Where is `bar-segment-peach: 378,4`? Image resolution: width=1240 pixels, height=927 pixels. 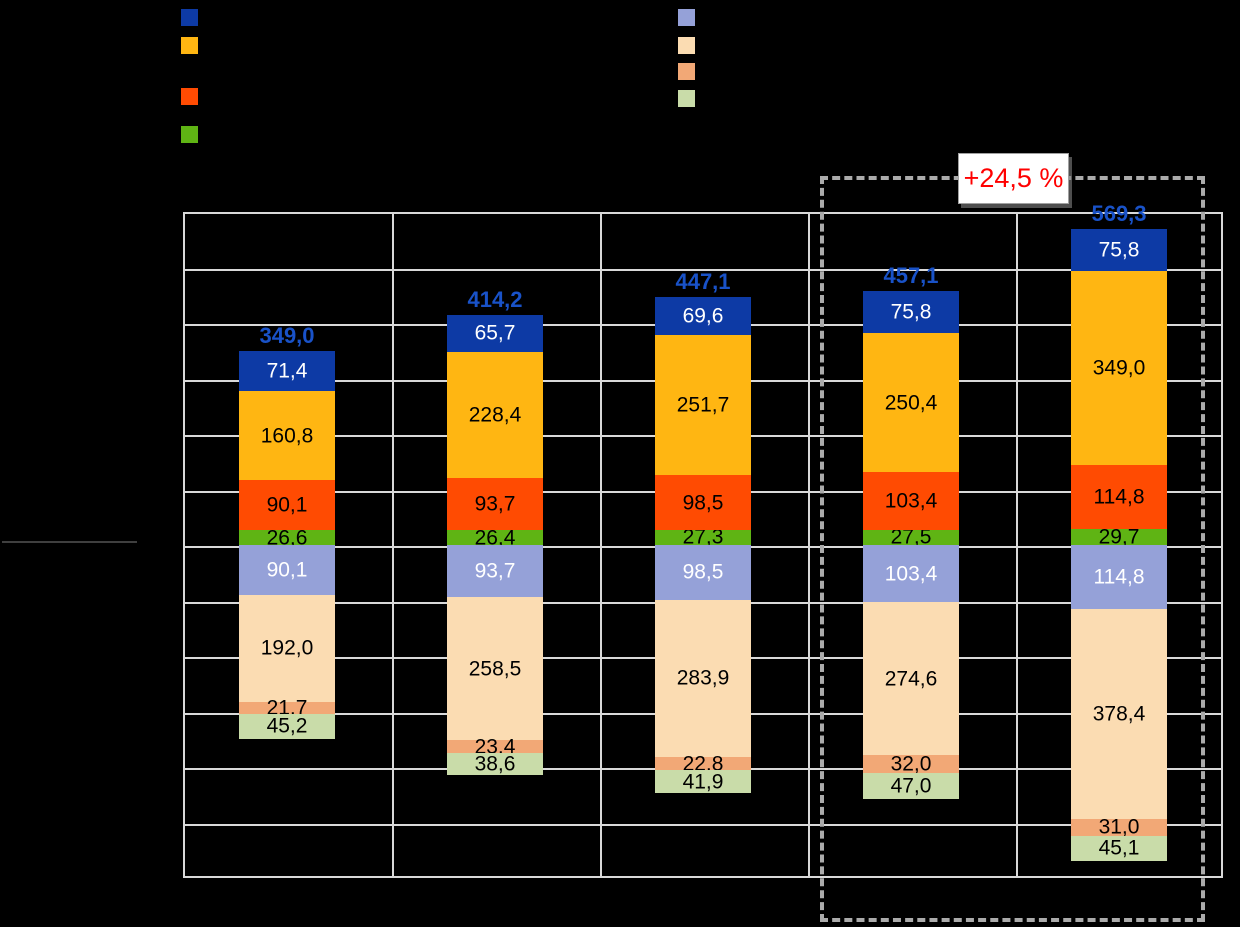
bar-segment-peach: 378,4 is located at coordinates (1119, 713).